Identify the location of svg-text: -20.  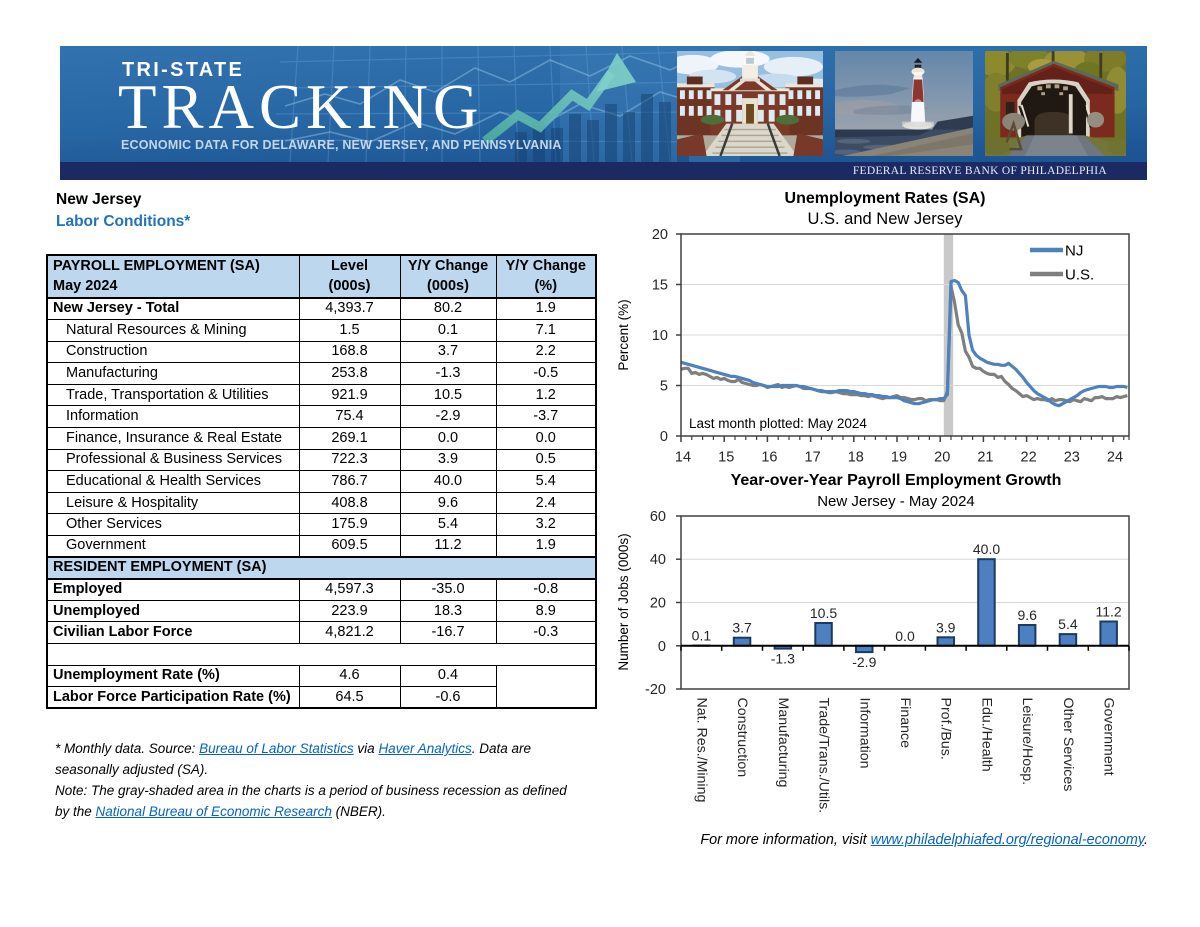
(655, 690).